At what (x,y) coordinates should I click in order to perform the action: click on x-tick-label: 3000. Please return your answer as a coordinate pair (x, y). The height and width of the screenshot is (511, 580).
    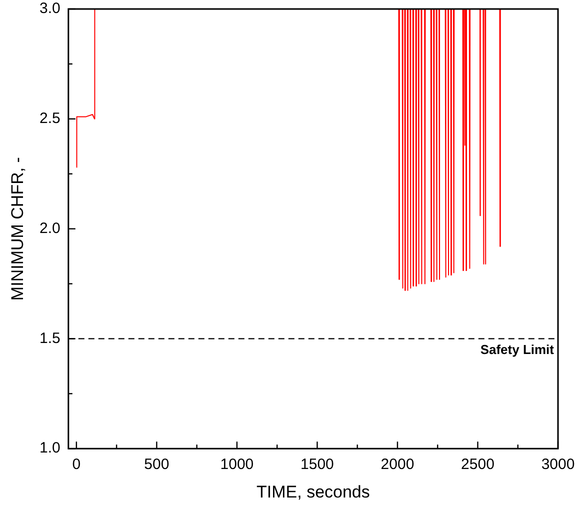
    Looking at the image, I should click on (558, 465).